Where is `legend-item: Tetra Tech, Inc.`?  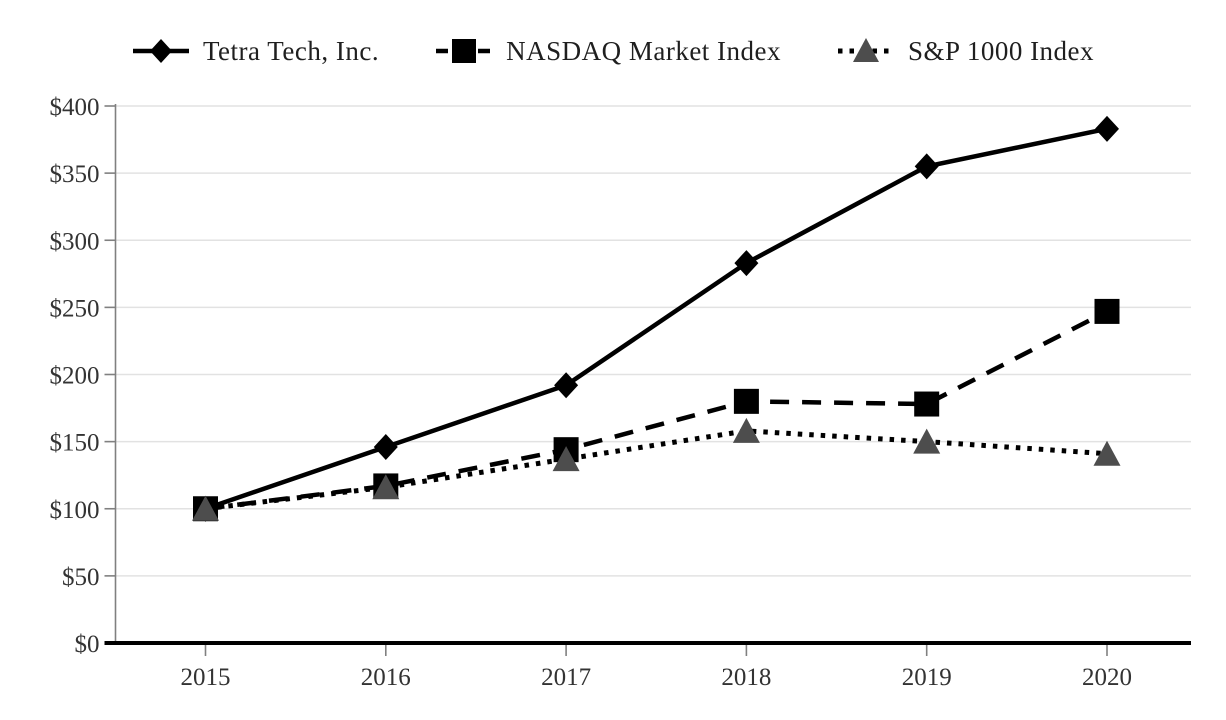 legend-item: Tetra Tech, Inc. is located at coordinates (255, 51).